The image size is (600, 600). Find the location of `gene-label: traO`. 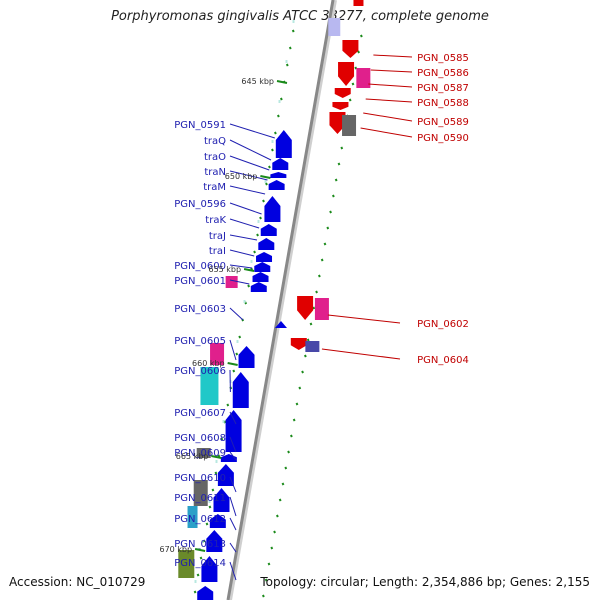

gene-label: traO is located at coordinates (215, 157).